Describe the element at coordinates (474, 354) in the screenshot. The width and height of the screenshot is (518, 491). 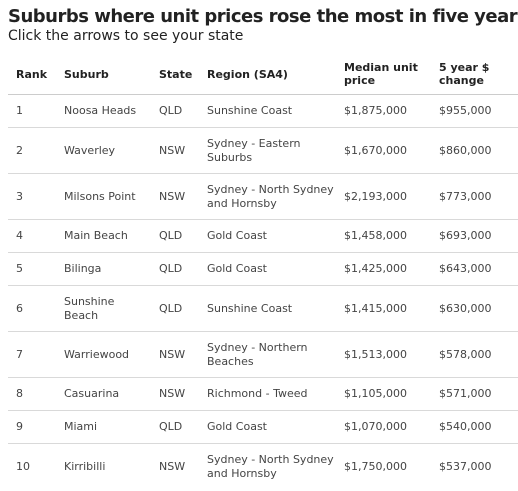
I see `change-cell: $578,000` at that location.